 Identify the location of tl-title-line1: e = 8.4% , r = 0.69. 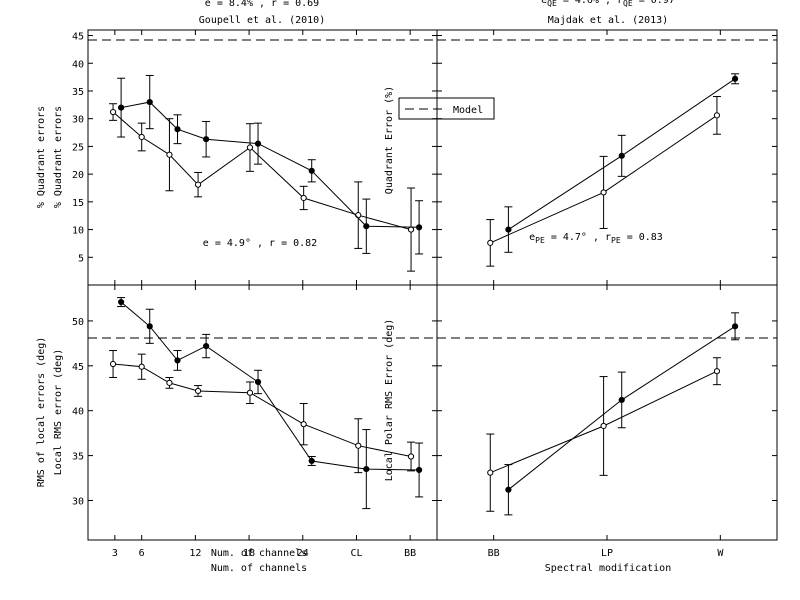
(262, 4).